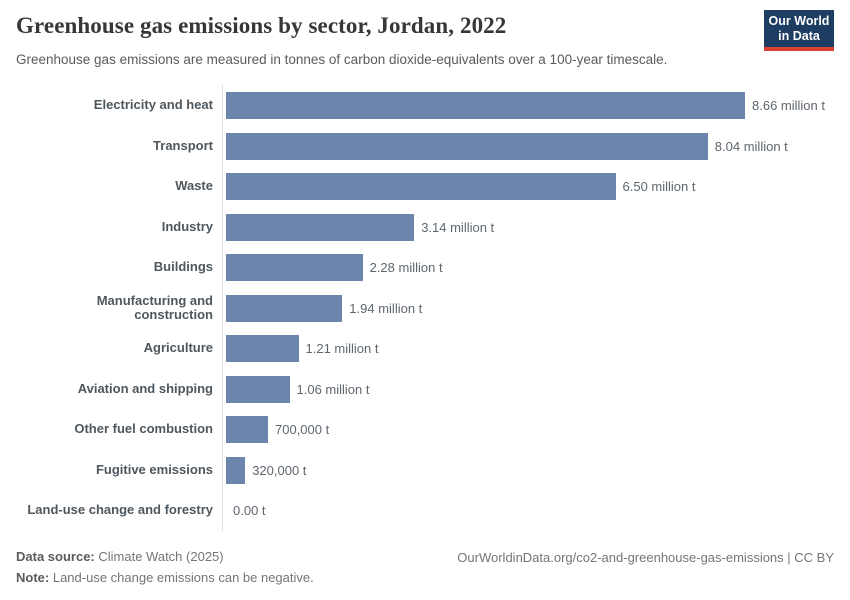 The width and height of the screenshot is (850, 600). I want to click on category-label: Transport, so click(183, 145).